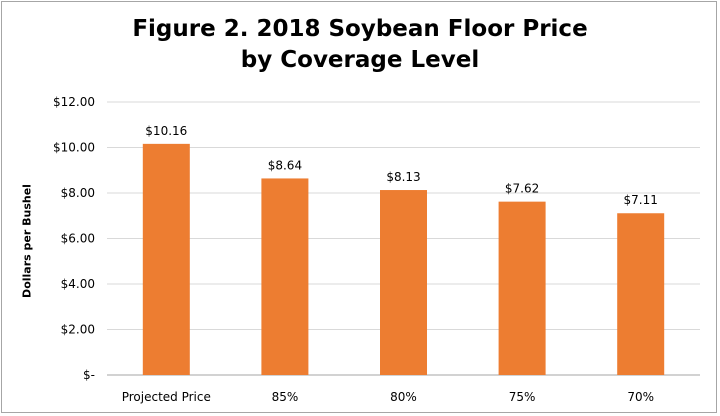 The image size is (720, 416). Describe the element at coordinates (522, 397) in the screenshot. I see `x-tick-label: 75%` at that location.